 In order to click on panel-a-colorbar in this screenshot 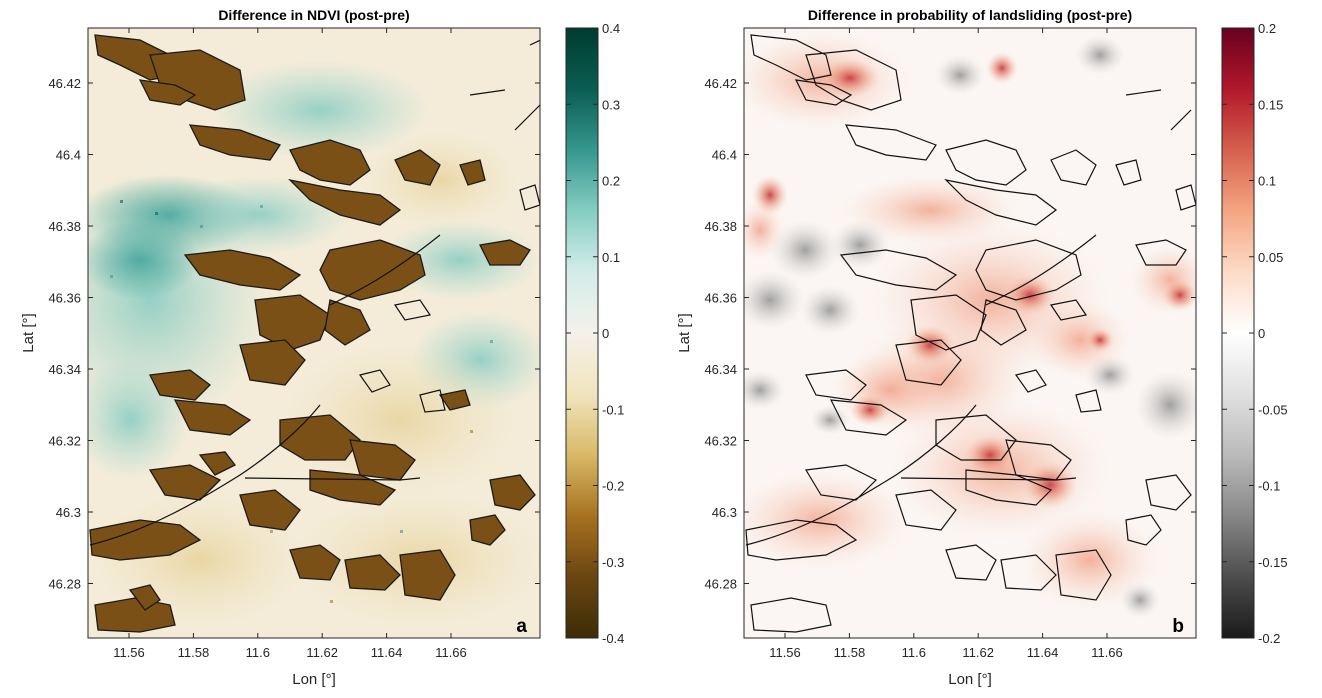, I will do `click(582, 333)`.